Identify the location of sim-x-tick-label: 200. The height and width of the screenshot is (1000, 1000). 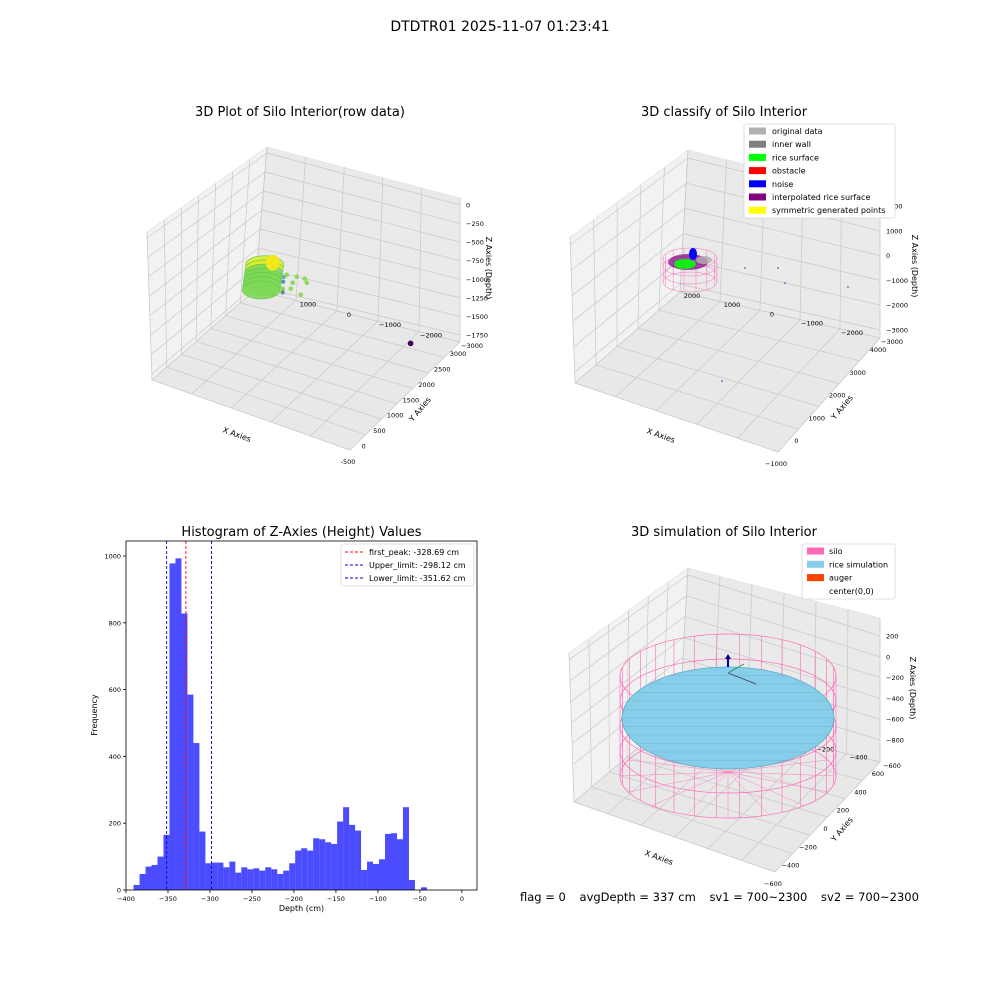
(843, 811).